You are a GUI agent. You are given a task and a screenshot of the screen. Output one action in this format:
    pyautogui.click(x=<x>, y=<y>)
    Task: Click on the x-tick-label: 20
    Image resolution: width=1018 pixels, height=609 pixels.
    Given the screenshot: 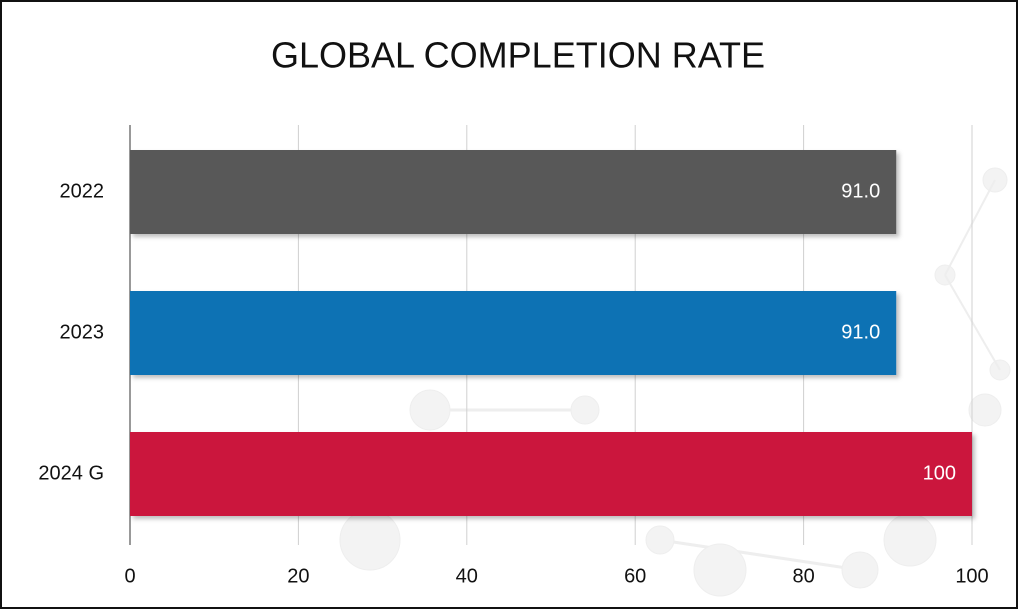 What is the action you would take?
    pyautogui.click(x=298, y=576)
    